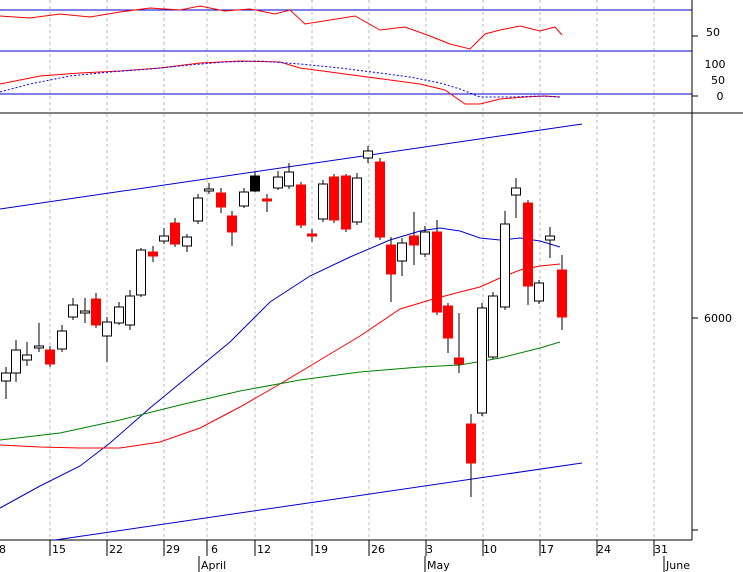 This screenshot has height=572, width=743. I want to click on day-label: 22, so click(116, 549).